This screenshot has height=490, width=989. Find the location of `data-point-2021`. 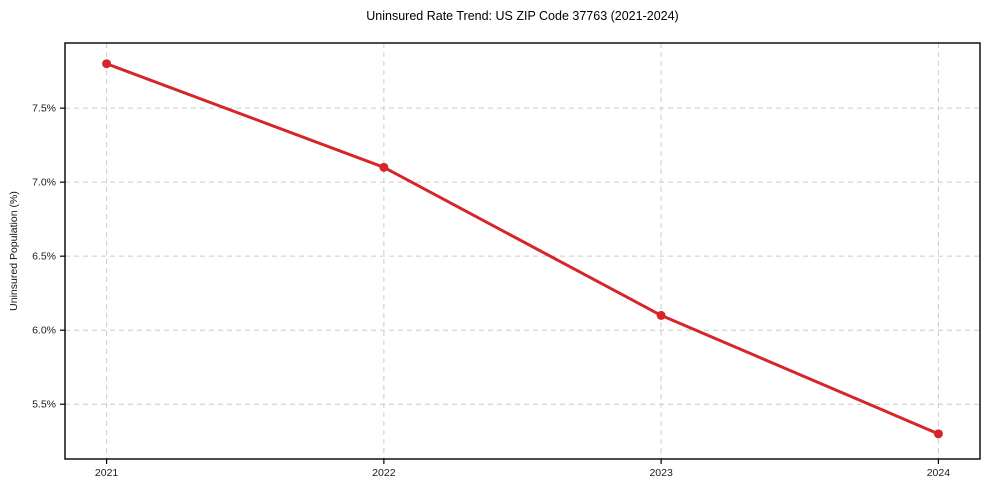

data-point-2021 is located at coordinates (107, 64).